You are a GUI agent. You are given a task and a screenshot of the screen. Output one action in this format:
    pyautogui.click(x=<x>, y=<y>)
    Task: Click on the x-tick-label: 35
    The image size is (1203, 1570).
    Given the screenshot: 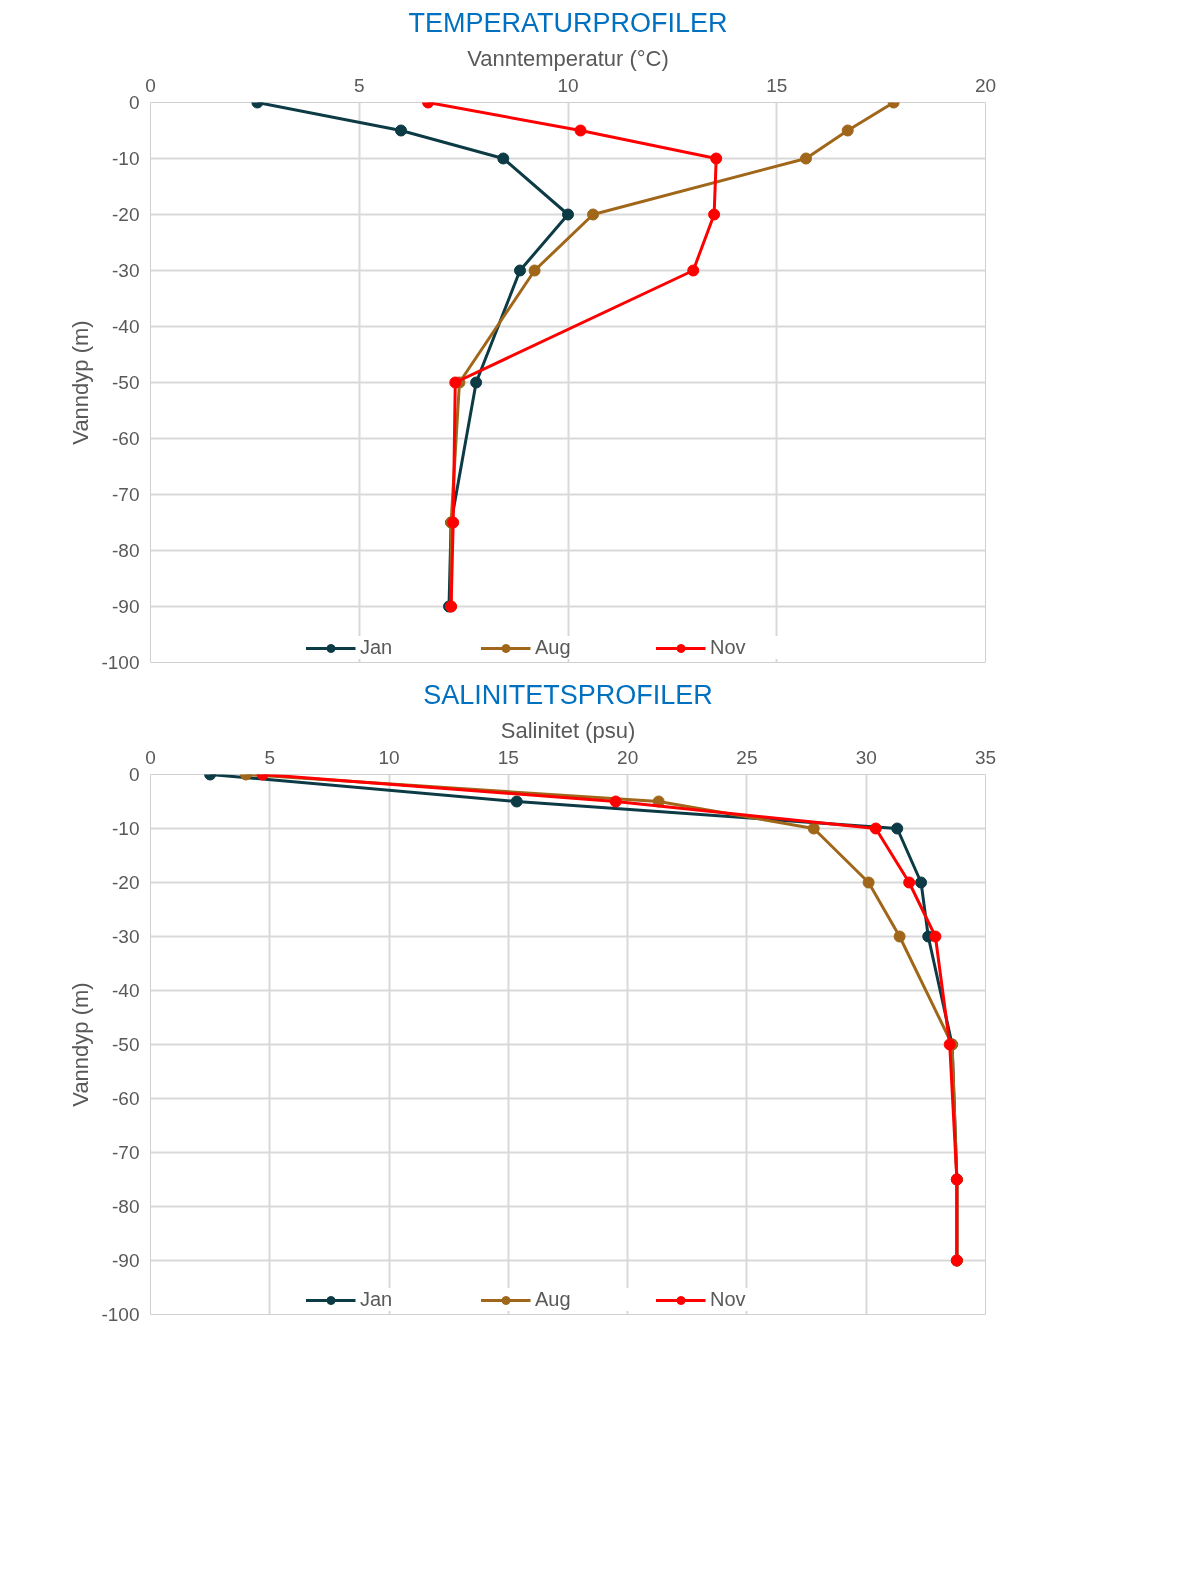 What is the action you would take?
    pyautogui.click(x=985, y=757)
    